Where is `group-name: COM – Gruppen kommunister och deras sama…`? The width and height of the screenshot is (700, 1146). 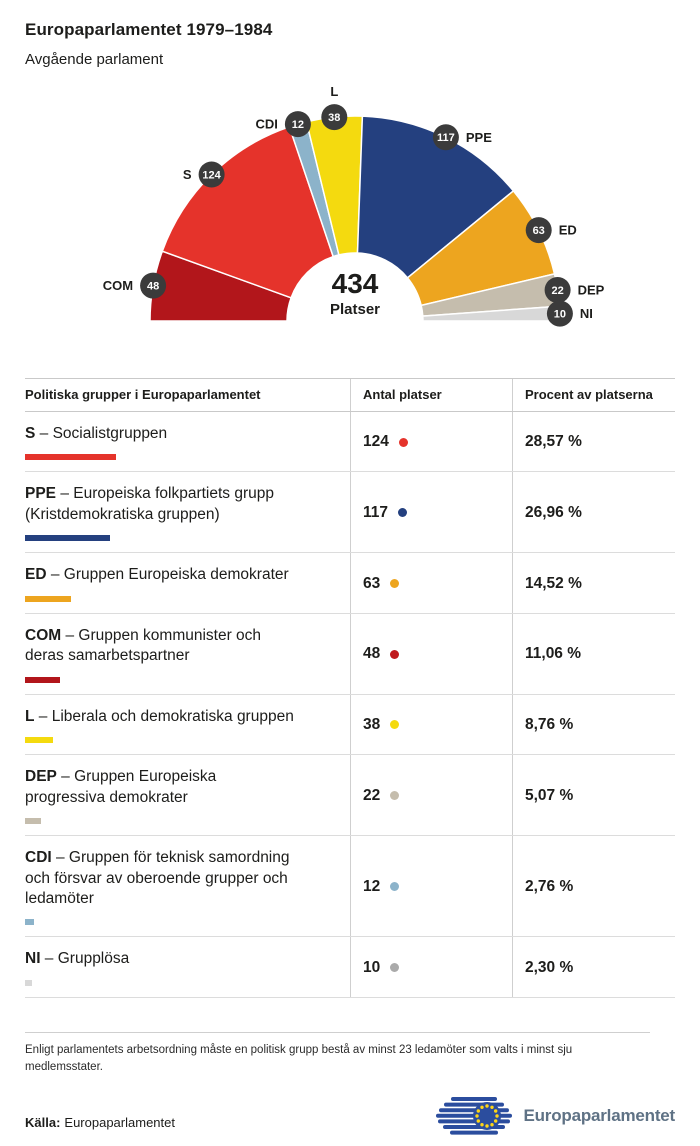
group-name: COM – Gruppen kommunister och deras sama… is located at coordinates (143, 645).